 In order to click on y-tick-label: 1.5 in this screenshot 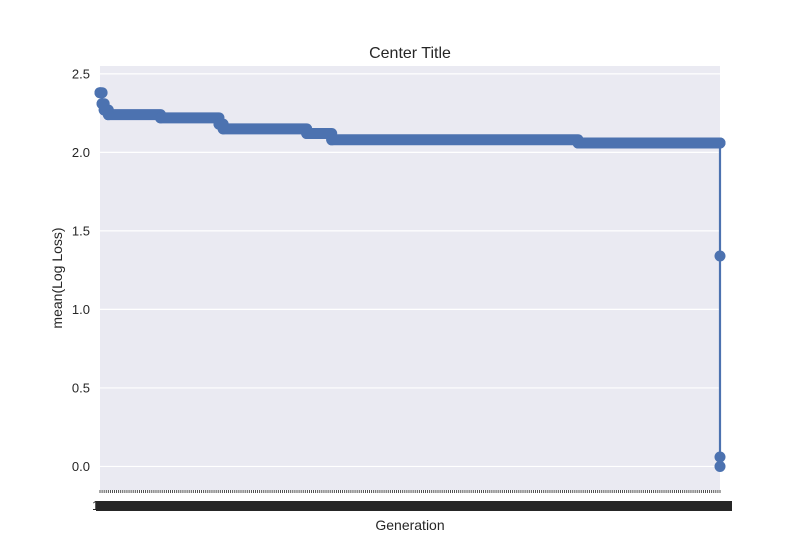, I will do `click(81, 230)`.